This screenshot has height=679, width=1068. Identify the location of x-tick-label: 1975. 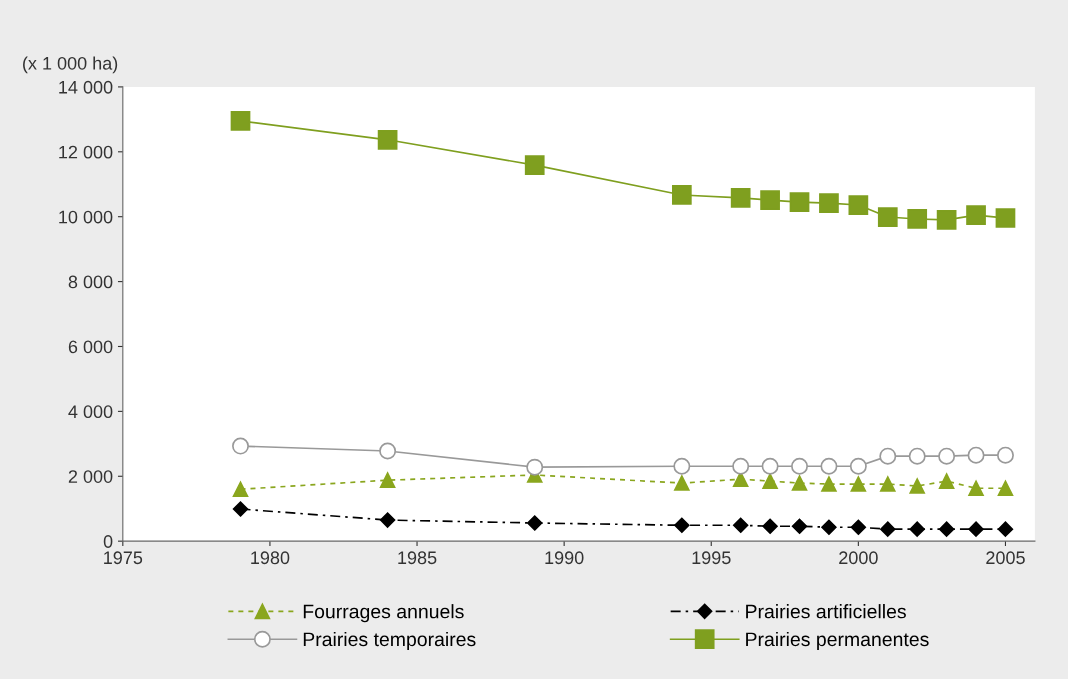
(123, 558).